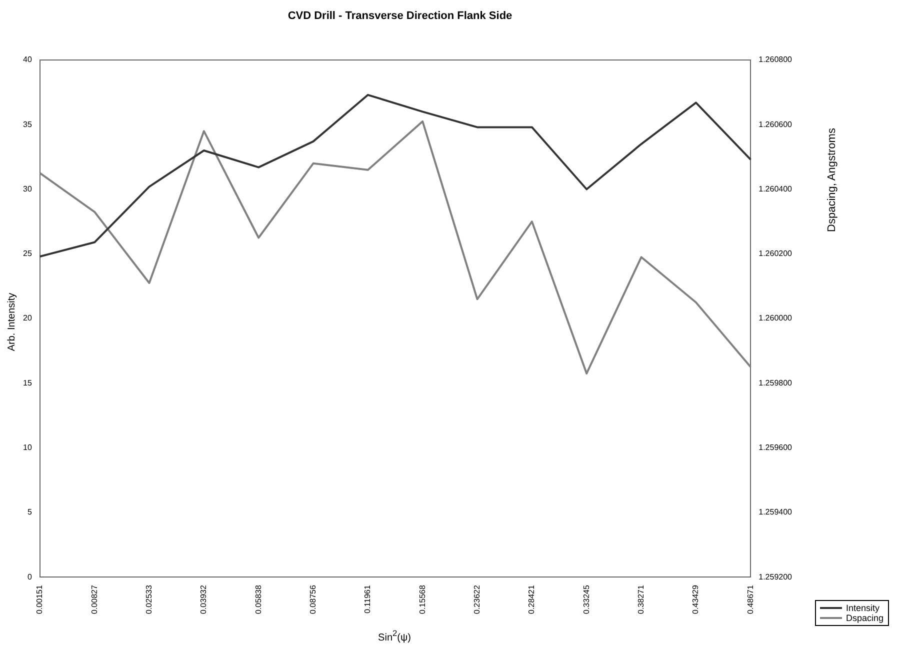 This screenshot has height=652, width=922. What do you see at coordinates (775, 512) in the screenshot?
I see `y2-tick-label: 1.259400` at bounding box center [775, 512].